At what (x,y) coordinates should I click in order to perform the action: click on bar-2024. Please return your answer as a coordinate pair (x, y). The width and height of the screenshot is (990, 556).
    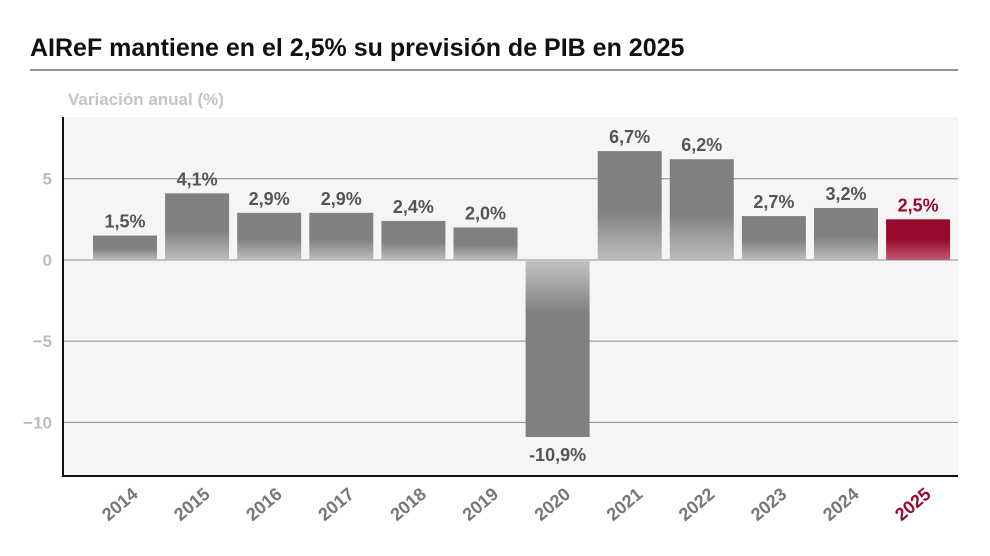
    Looking at the image, I should click on (846, 233).